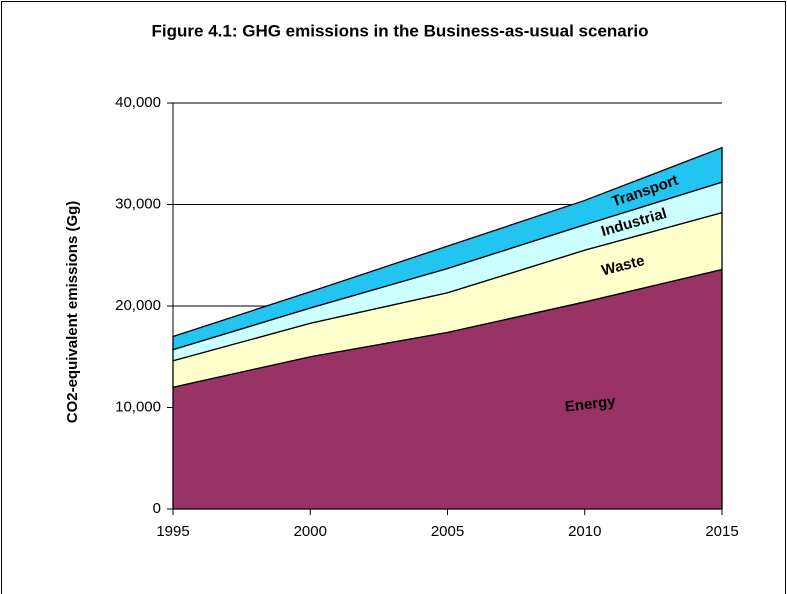 This screenshot has width=787, height=594. What do you see at coordinates (310, 531) in the screenshot?
I see `x-tick-label: 2000` at bounding box center [310, 531].